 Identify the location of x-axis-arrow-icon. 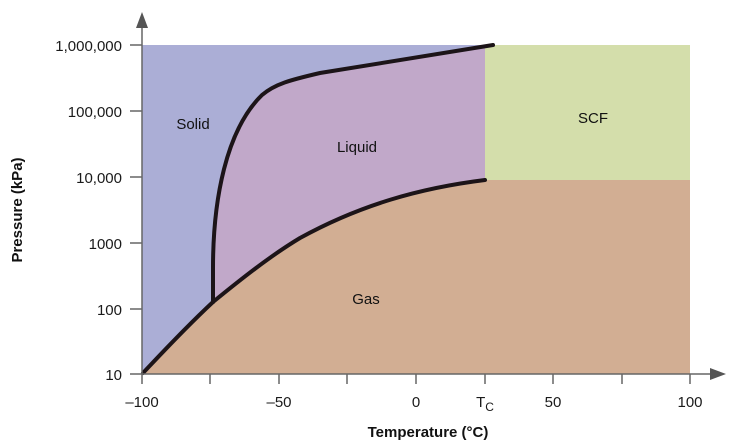
(718, 374).